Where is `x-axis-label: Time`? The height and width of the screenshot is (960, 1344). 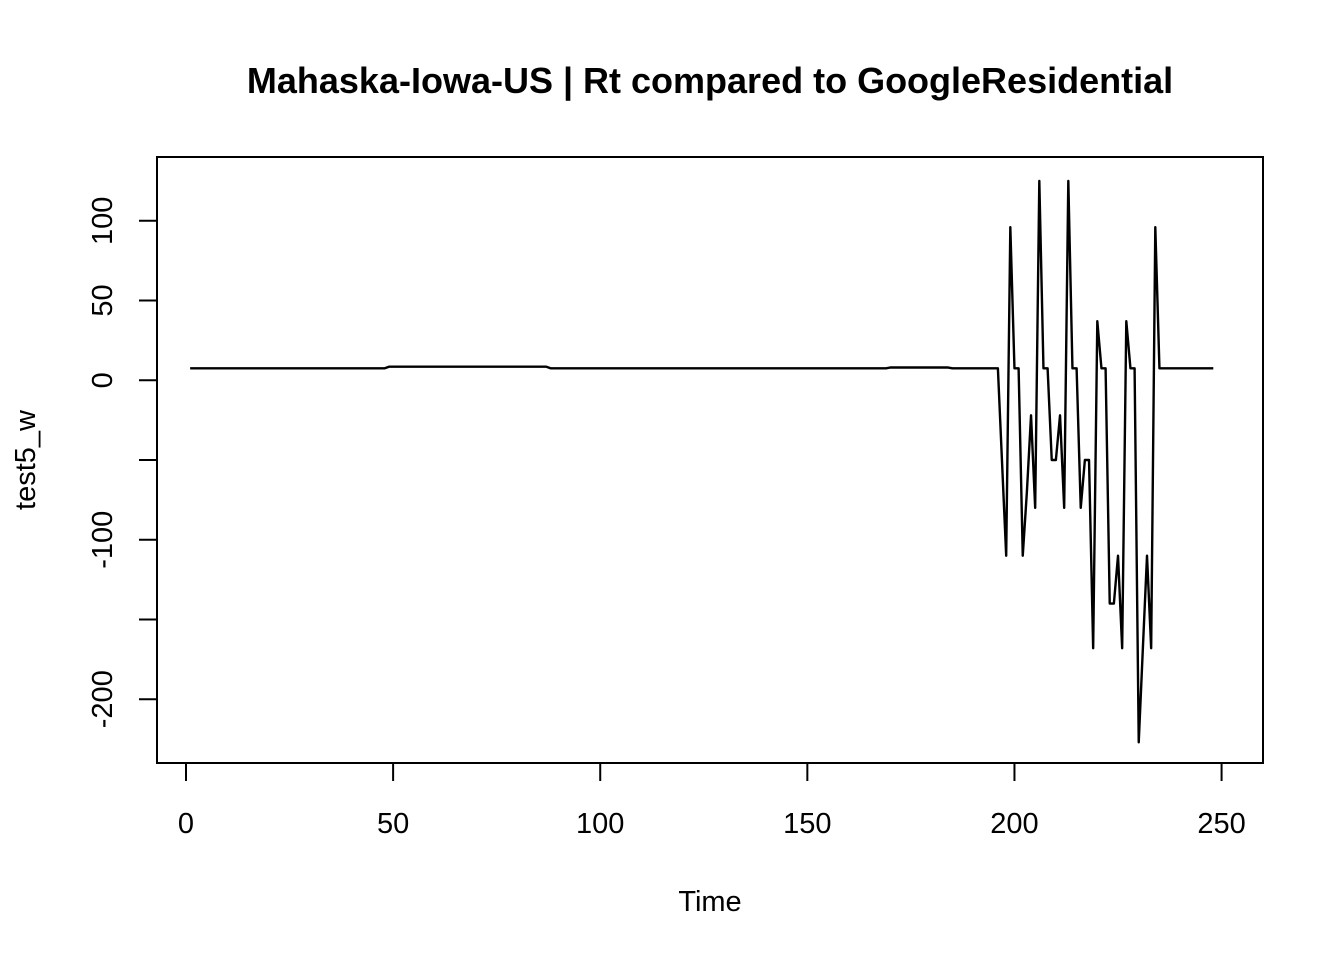 x-axis-label: Time is located at coordinates (709, 902).